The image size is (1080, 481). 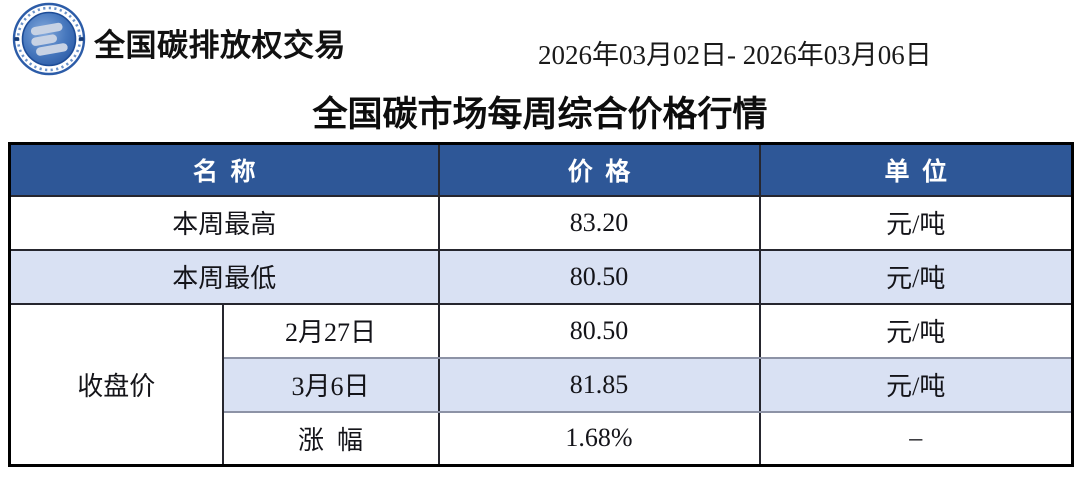 What do you see at coordinates (735, 55) in the screenshot?
I see `date-range: 2026年03月02日- 2026年03月06日` at bounding box center [735, 55].